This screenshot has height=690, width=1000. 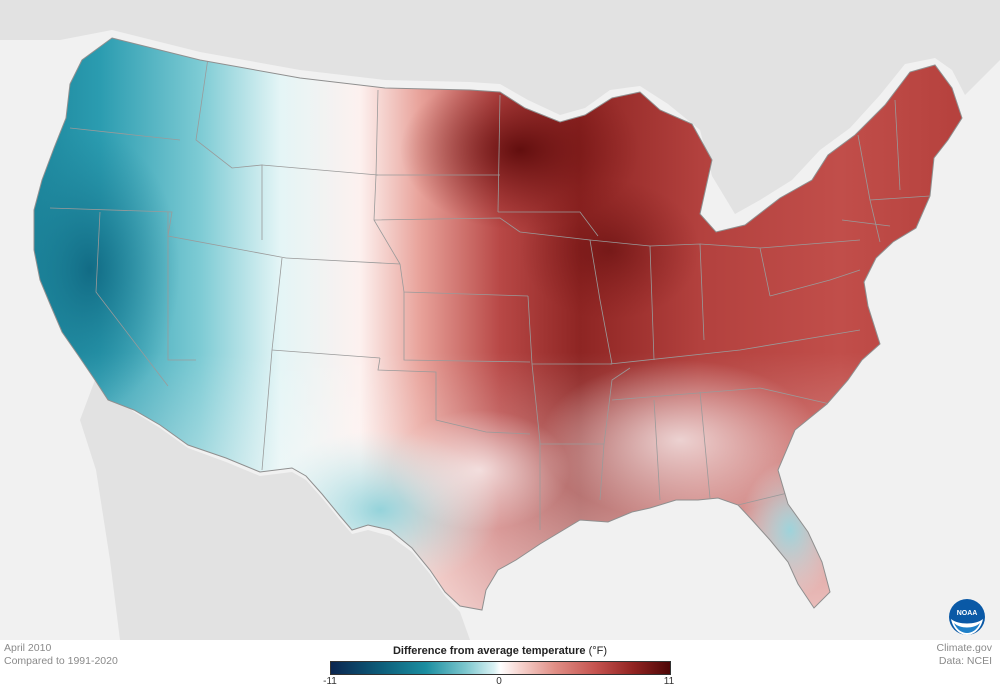 I want to click on noaa-logo-icon: NOAA, so click(x=967, y=617).